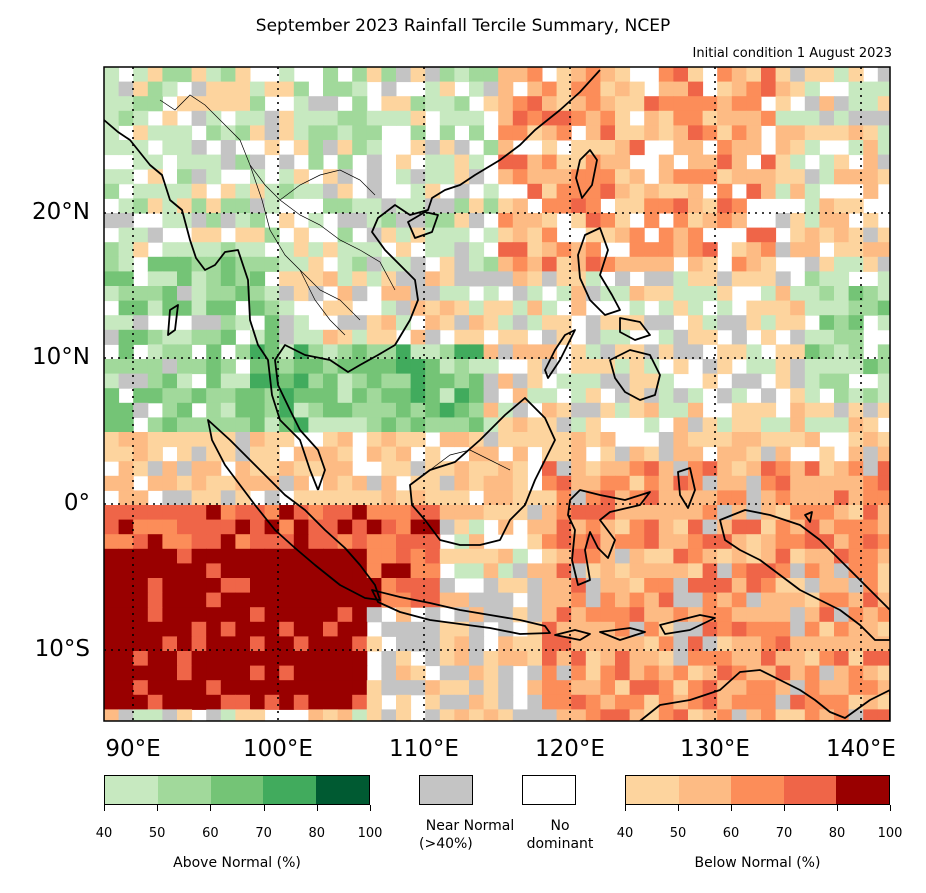 This screenshot has height=893, width=926. I want to click on no-dominant-swatch, so click(549, 790).